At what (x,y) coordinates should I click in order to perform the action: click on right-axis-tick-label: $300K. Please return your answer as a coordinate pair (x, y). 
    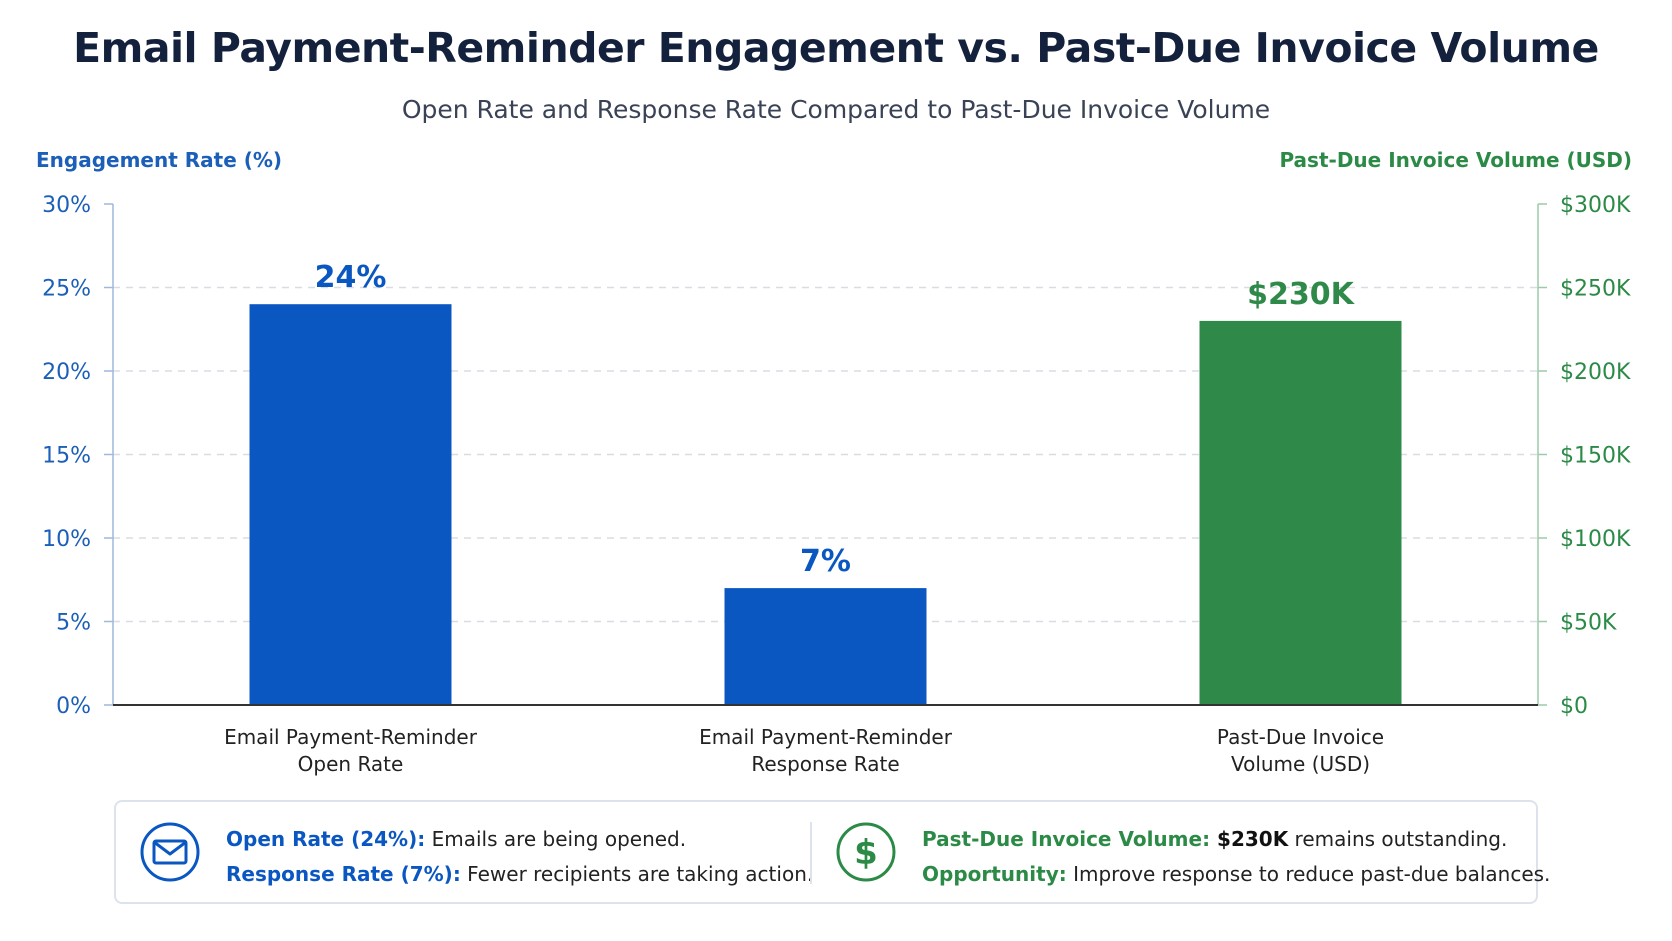
    Looking at the image, I should click on (1595, 205).